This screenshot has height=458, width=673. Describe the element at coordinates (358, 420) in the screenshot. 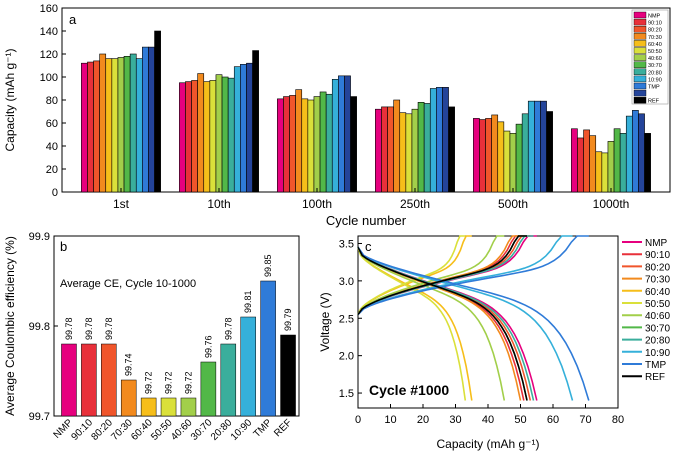

I see `panel-c-xtick-label: 0` at that location.